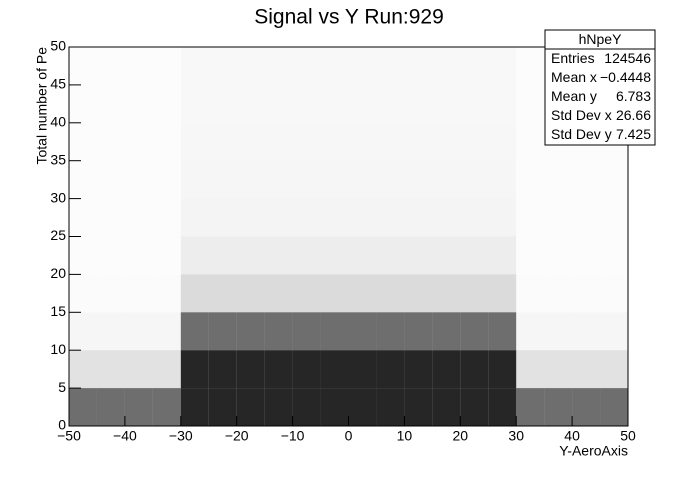  What do you see at coordinates (574, 77) in the screenshot?
I see `stats-label: Mean x` at bounding box center [574, 77].